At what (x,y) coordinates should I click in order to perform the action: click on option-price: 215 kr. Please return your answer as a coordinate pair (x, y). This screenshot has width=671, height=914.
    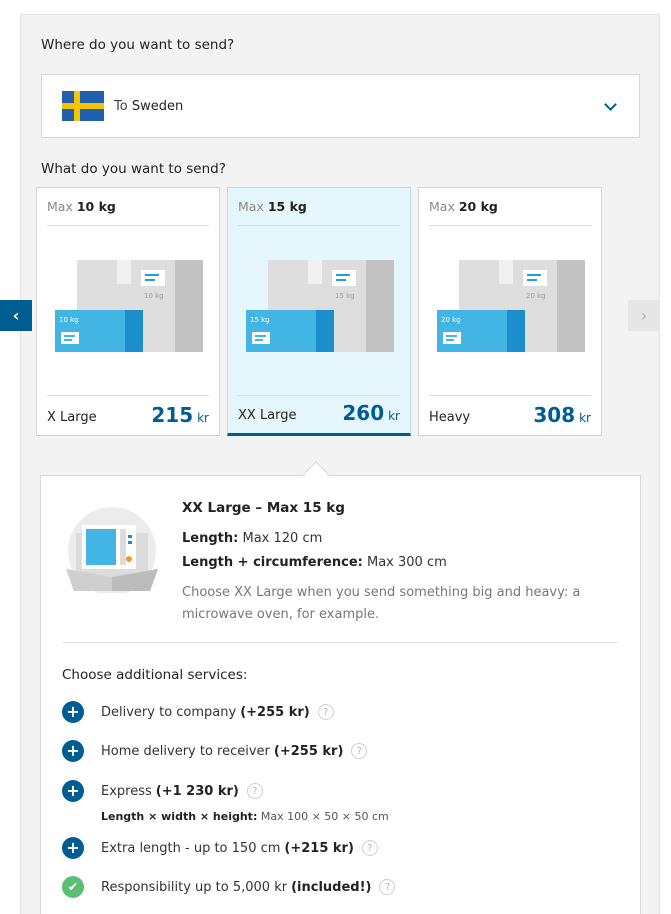
    Looking at the image, I should click on (180, 415).